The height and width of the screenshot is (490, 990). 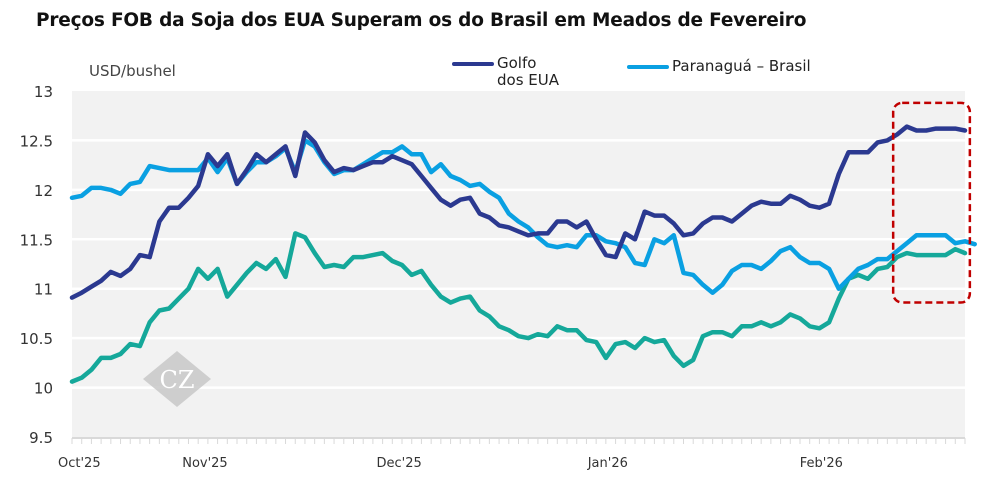 I want to click on legend-item-paranagua: Paranaguá – Brasil, so click(x=719, y=66).